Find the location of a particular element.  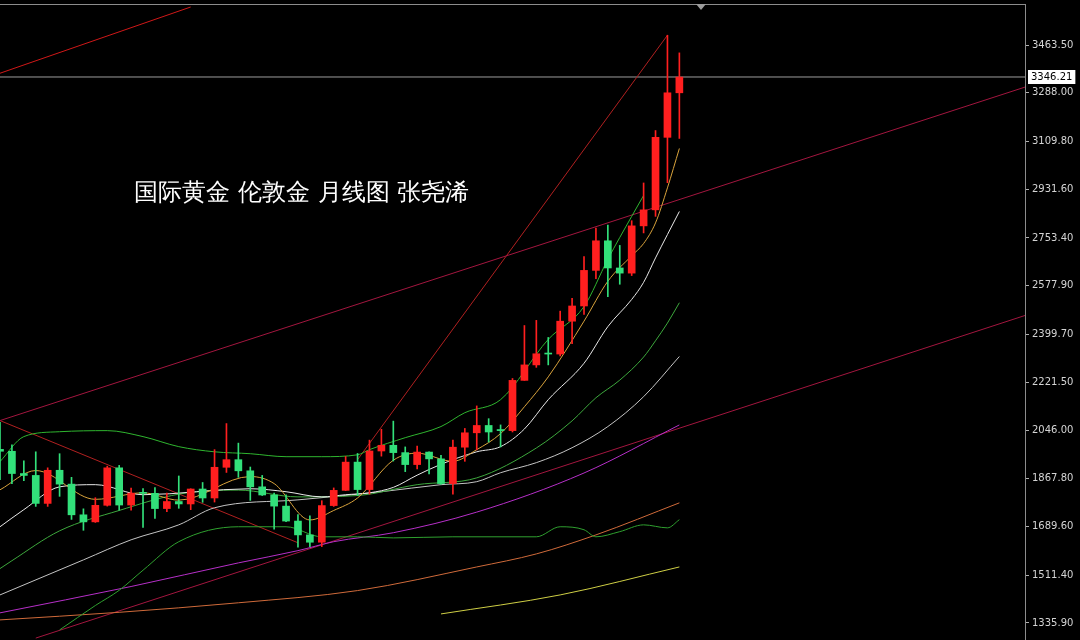

y-tick-label: 3463.50 is located at coordinates (1053, 44).